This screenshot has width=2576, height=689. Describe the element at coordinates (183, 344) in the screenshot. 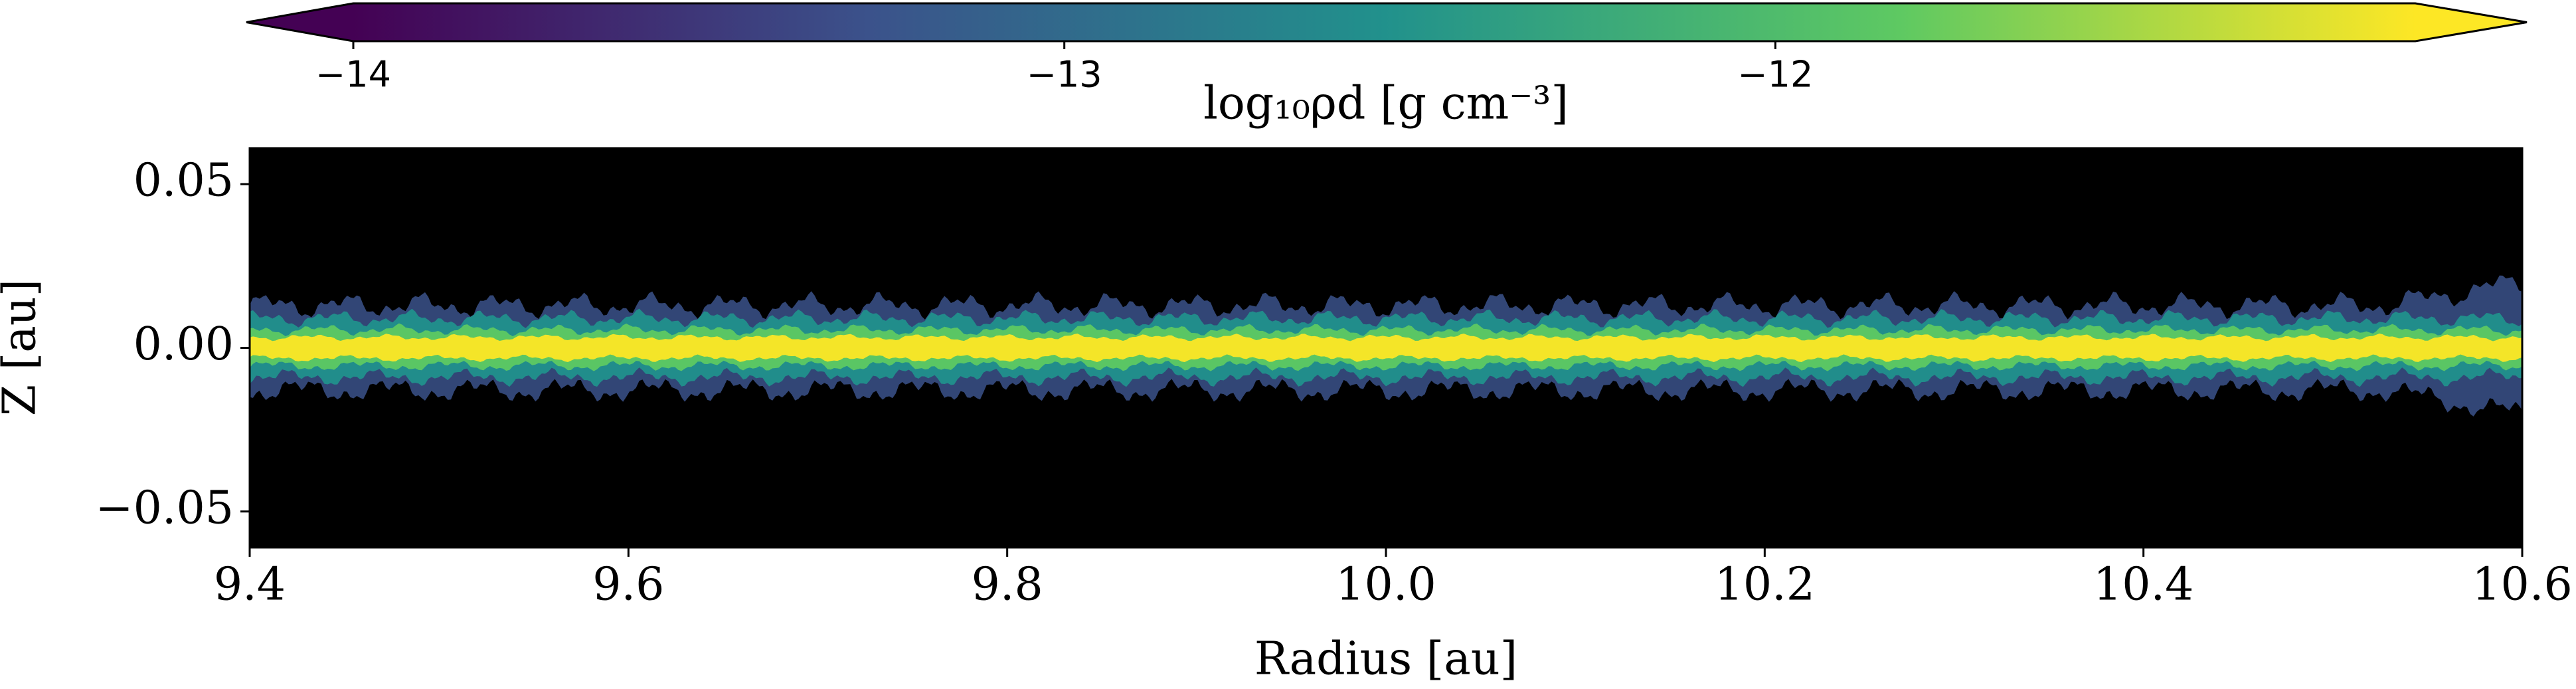

I see `y-tick-label: 0.00` at that location.